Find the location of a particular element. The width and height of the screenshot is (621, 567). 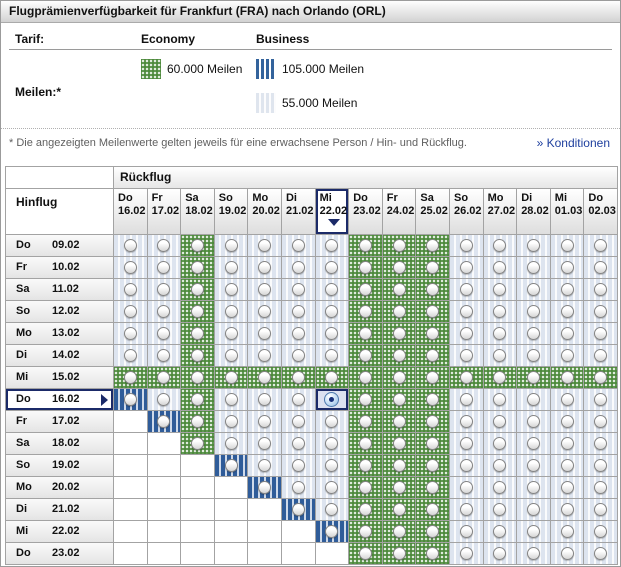

outbound-date-header-14.02: Di 14.02 is located at coordinates (60, 356).